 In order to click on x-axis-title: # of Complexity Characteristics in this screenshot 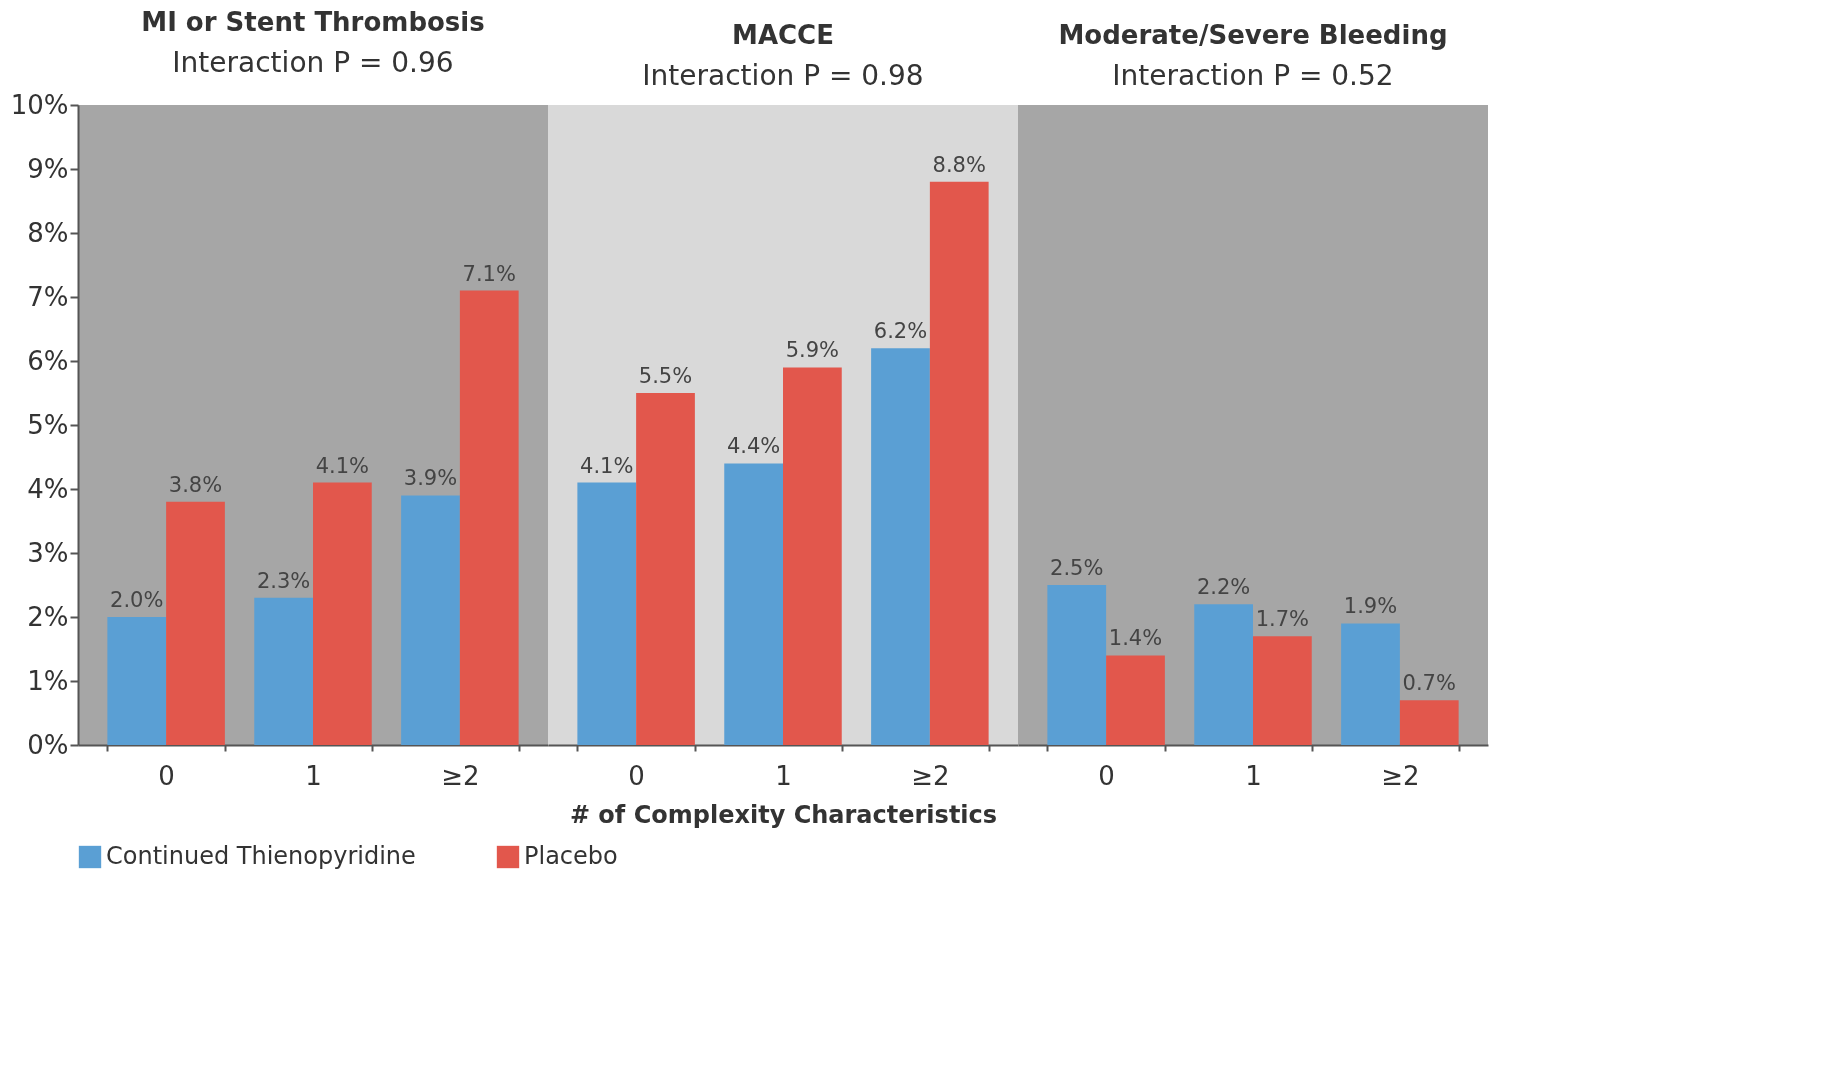, I will do `click(783, 814)`.